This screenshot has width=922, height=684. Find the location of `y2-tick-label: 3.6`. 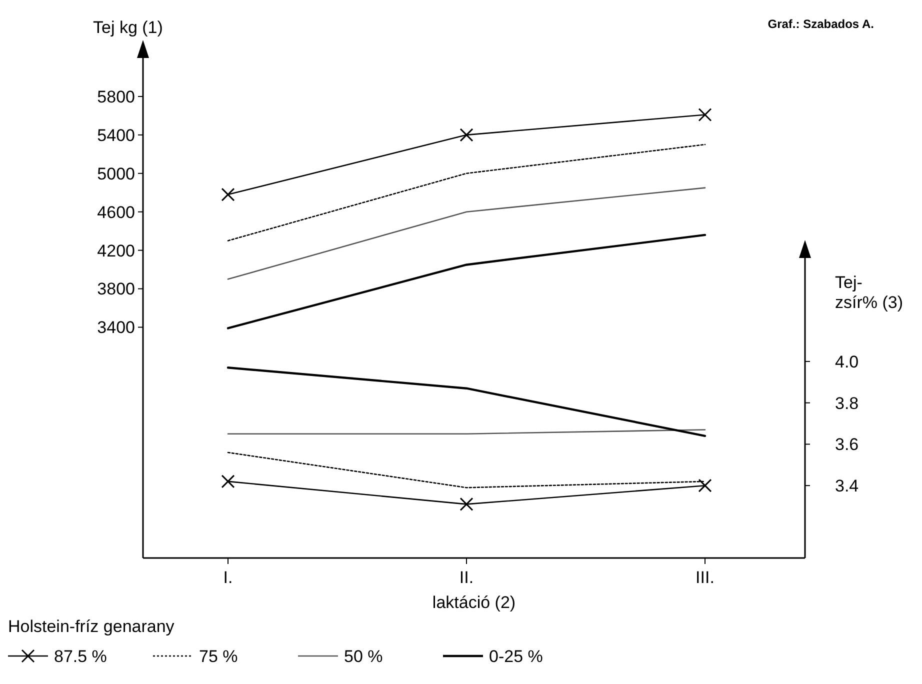

y2-tick-label: 3.6 is located at coordinates (847, 444).